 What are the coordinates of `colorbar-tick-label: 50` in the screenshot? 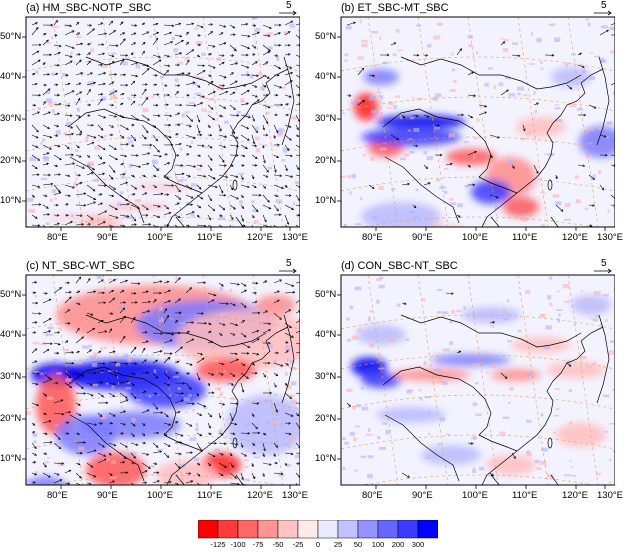 It's located at (358, 544).